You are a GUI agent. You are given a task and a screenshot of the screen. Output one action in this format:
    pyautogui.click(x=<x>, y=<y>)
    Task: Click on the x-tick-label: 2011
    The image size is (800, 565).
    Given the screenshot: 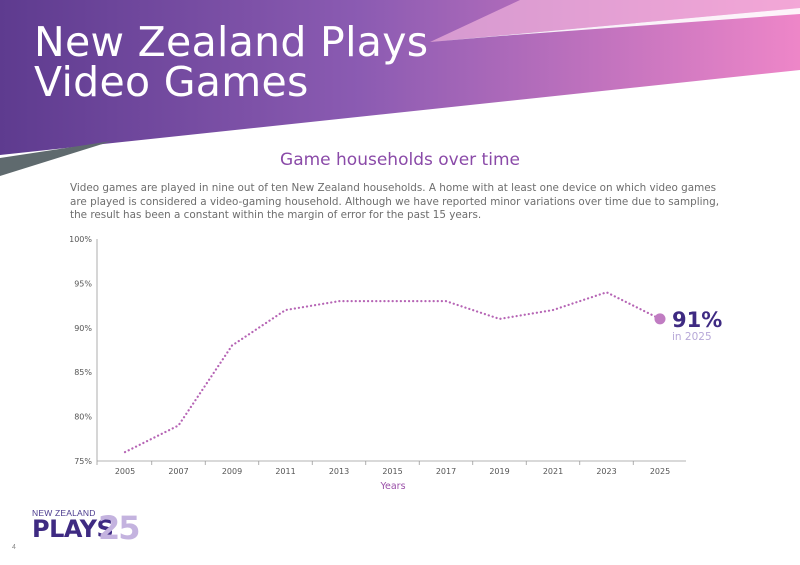 What is the action you would take?
    pyautogui.click(x=285, y=471)
    